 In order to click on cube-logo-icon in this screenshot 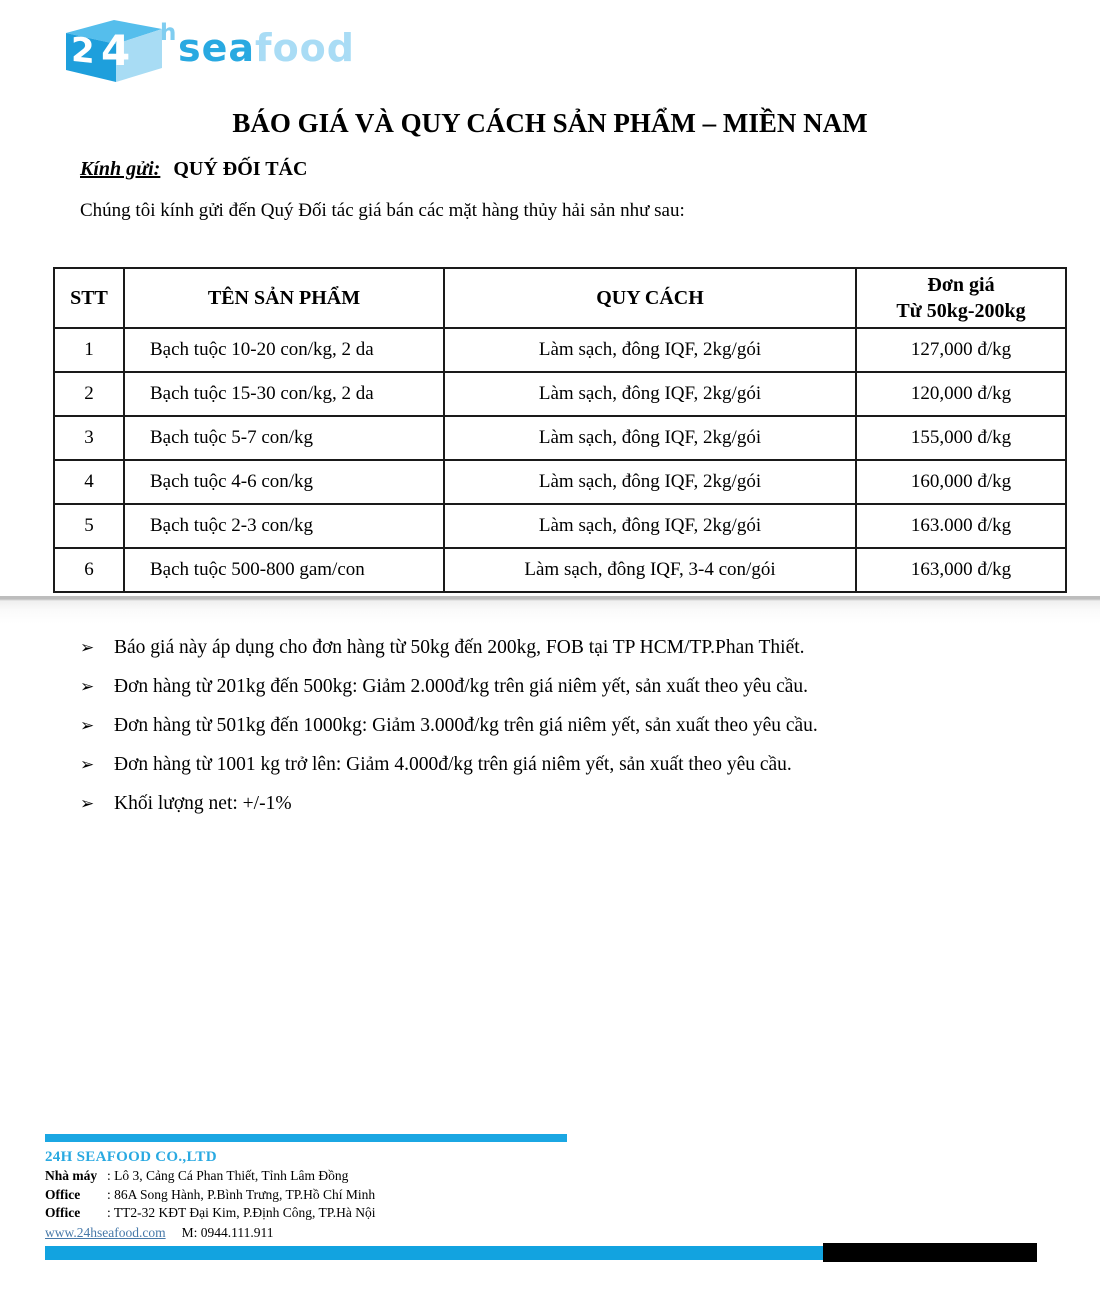, I will do `click(114, 51)`.